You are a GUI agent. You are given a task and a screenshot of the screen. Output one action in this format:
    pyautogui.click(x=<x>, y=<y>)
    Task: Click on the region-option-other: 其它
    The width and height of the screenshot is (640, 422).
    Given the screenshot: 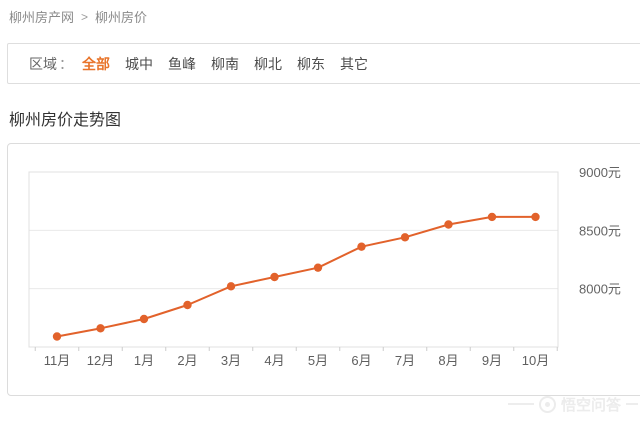 What is the action you would take?
    pyautogui.click(x=354, y=63)
    